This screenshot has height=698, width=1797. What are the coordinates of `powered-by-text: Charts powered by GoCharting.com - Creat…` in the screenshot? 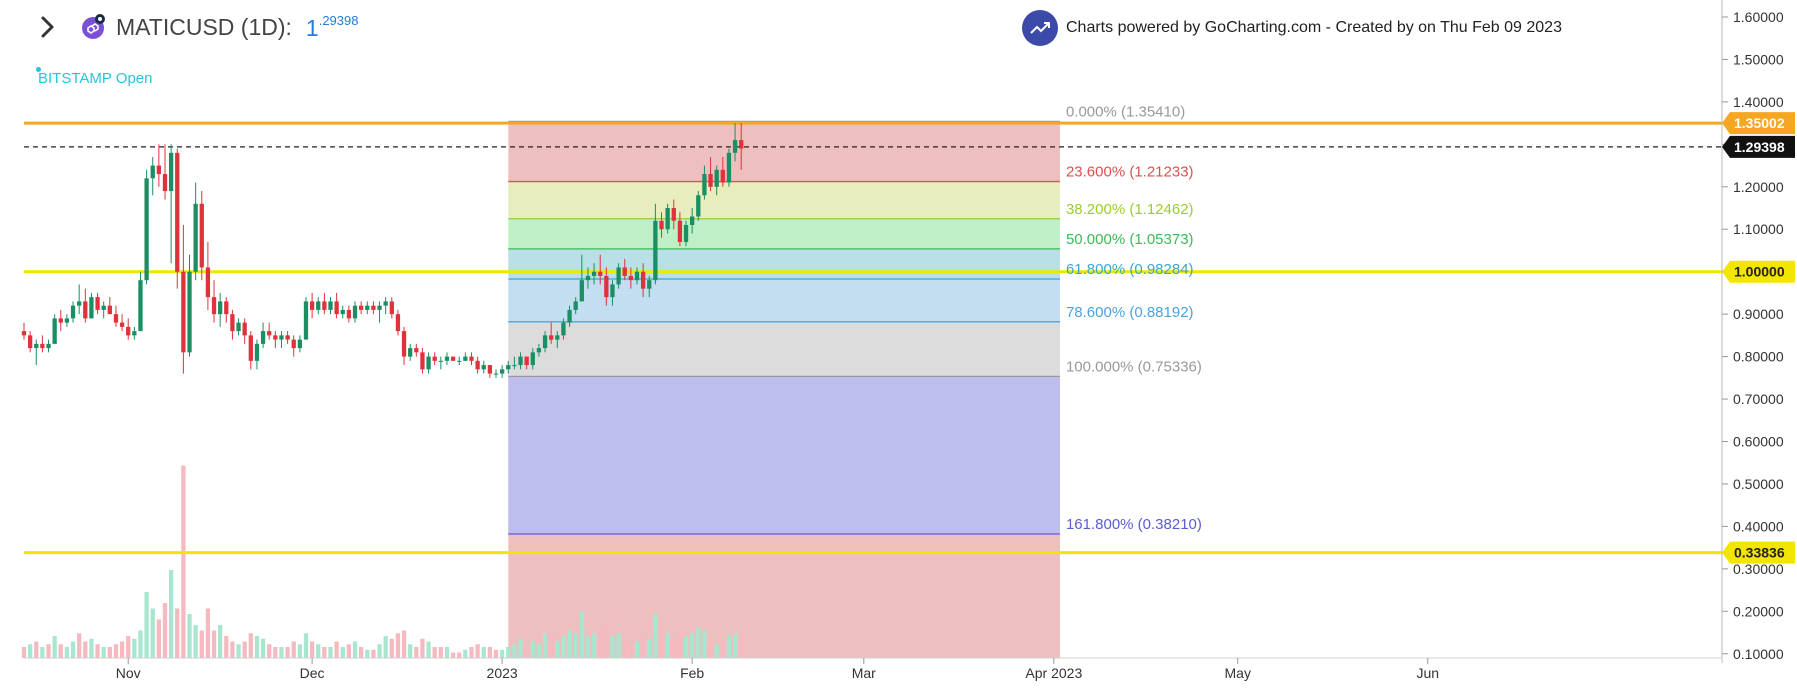 It's located at (1314, 27).